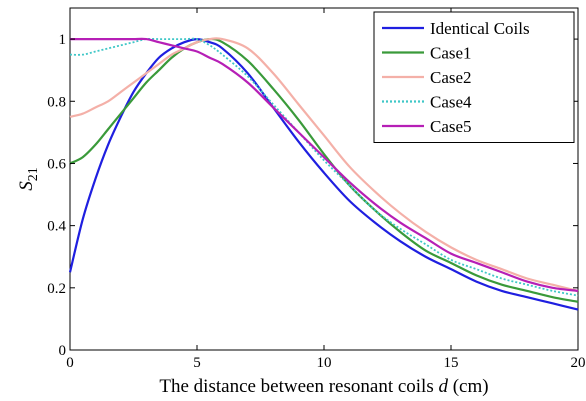 This screenshot has height=401, width=586. I want to click on legend: Identical Coils Case1 Case2 Case4 Case5, so click(474, 77).